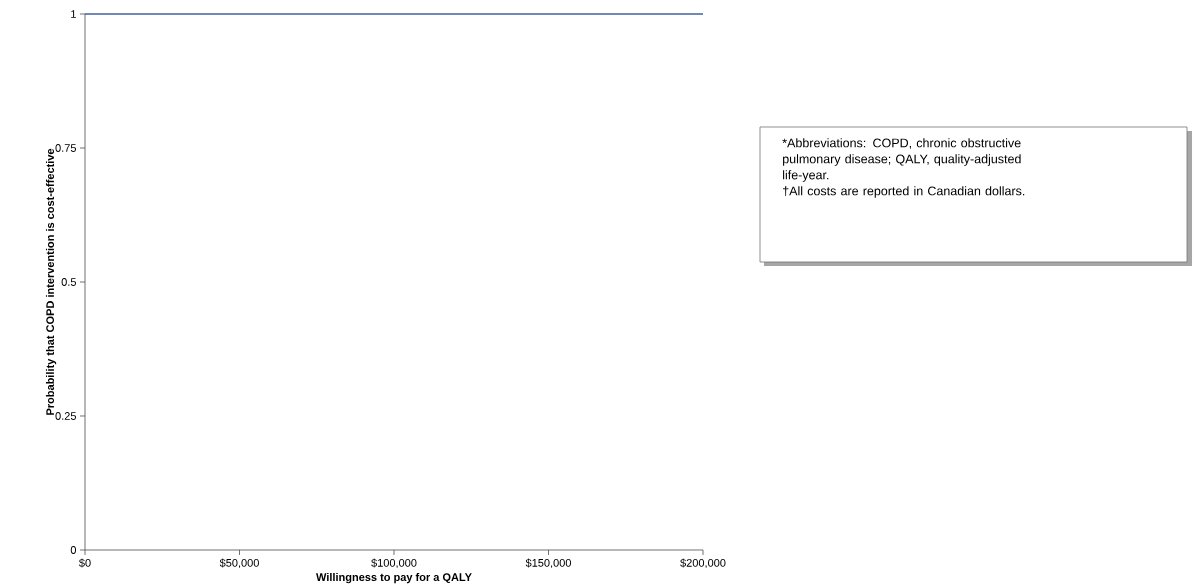 Image resolution: width=1194 pixels, height=587 pixels. I want to click on x-tick-label: $200,000, so click(703, 563).